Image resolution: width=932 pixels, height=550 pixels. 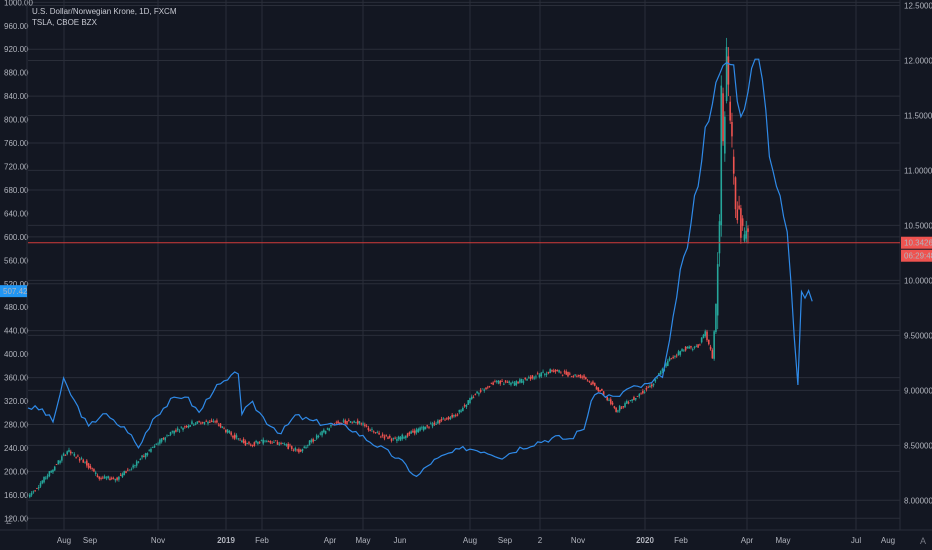 I want to click on time-axis-label: Sep, so click(x=90, y=540).